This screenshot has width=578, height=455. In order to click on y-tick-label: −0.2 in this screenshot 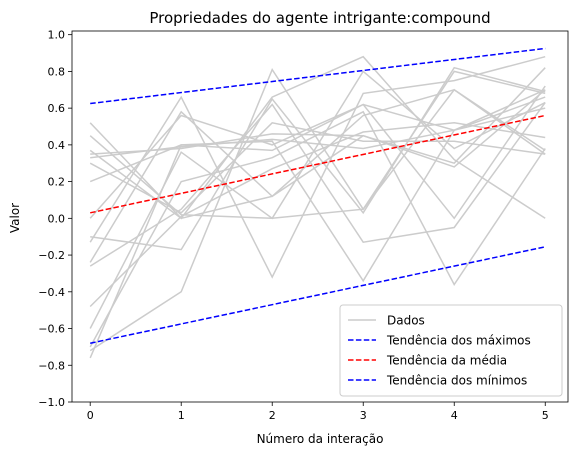, I will do `click(51, 255)`.